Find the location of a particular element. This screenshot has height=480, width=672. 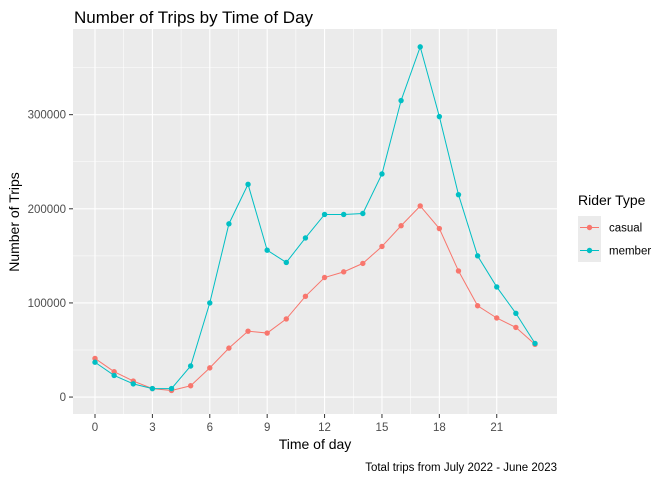

x-tick-label: 18 is located at coordinates (439, 428).